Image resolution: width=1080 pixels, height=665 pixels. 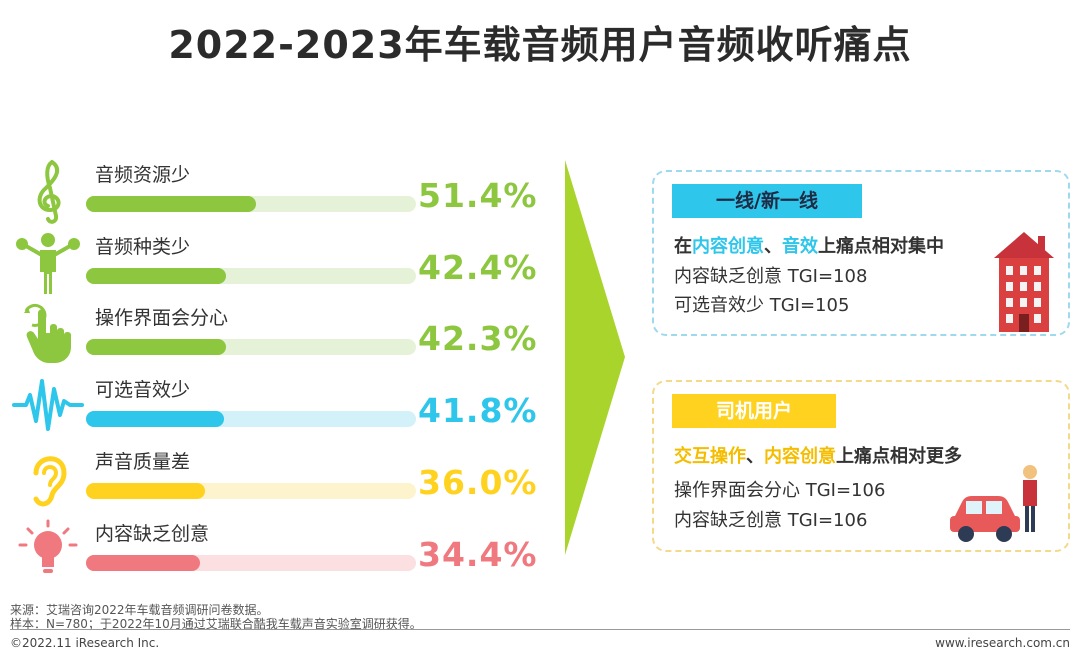 What do you see at coordinates (139, 610) in the screenshot?
I see `source-note: 来源：艾瑞咨询2022年车载音频调研问卷数据。` at bounding box center [139, 610].